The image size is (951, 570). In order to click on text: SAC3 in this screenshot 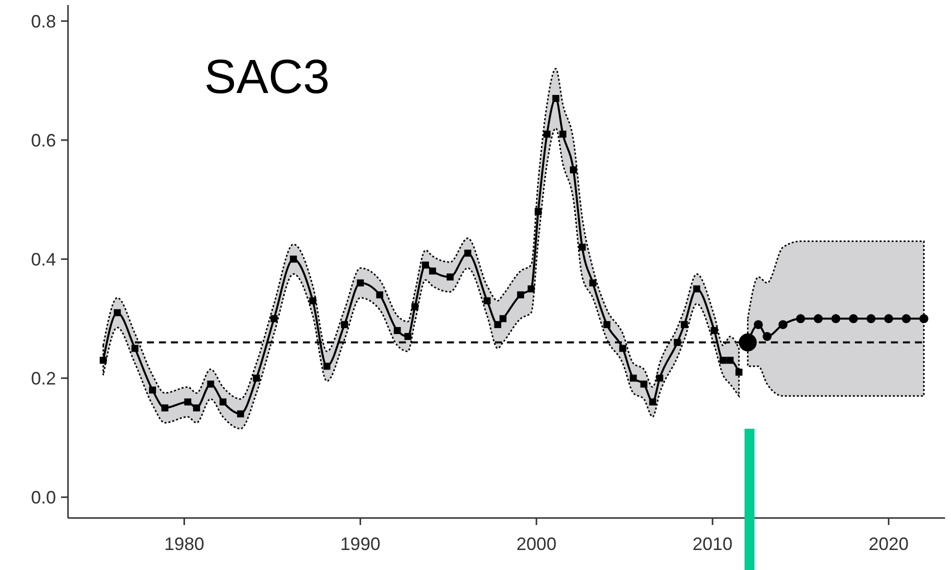, I will do `click(267, 77)`.